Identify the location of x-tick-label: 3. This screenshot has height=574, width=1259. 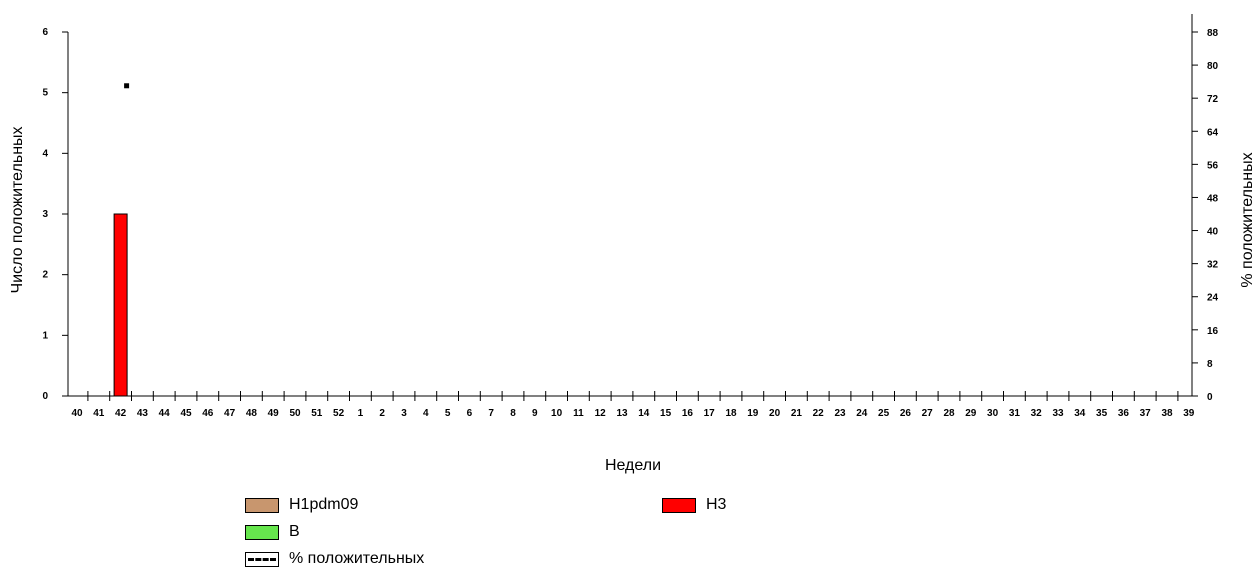
(404, 413).